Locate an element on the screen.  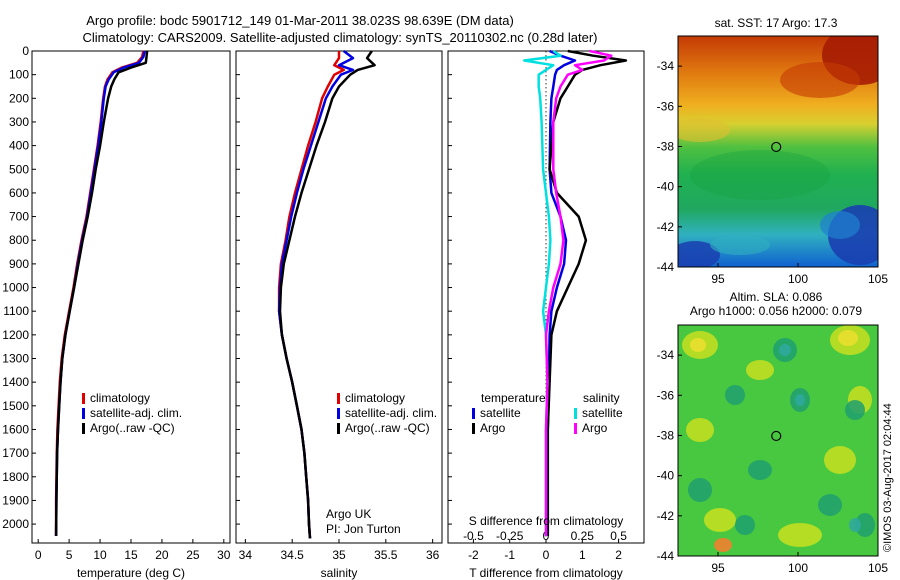
temperature-x-axis: 0 5 10 15 20 25 30 is located at coordinates (133, 550).